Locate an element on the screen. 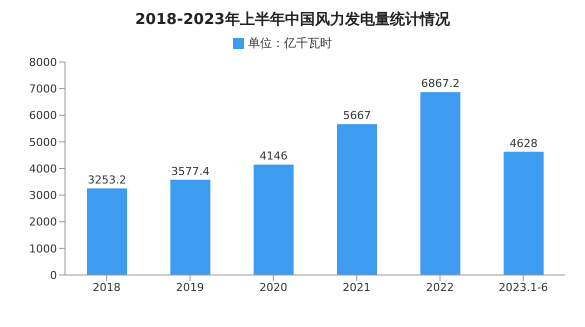 The height and width of the screenshot is (327, 585). data-label: 4146 is located at coordinates (274, 156).